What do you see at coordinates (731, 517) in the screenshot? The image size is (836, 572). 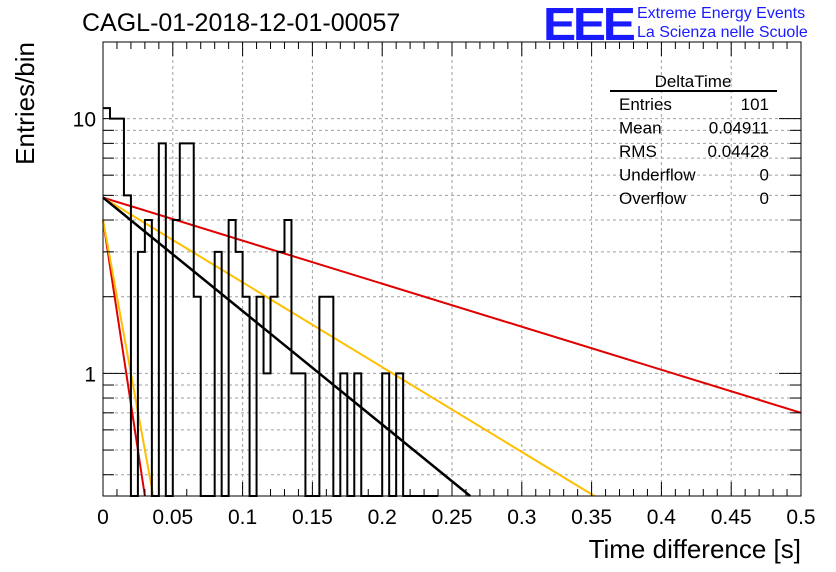 I see `x-tick-label: 0.45` at bounding box center [731, 517].